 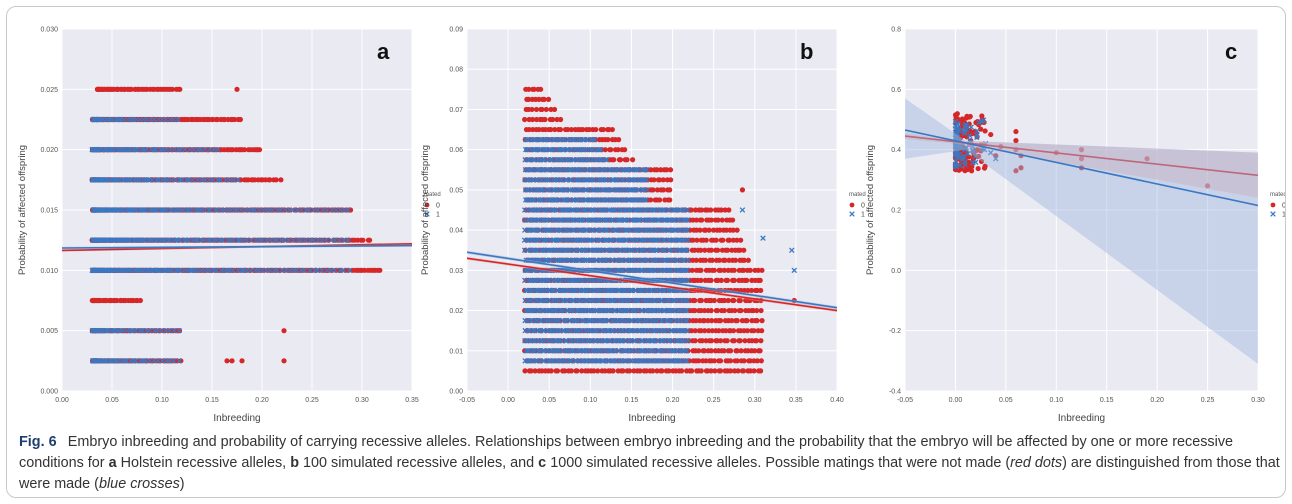 I want to click on y-tick-label: 0.4, so click(x=896, y=150).